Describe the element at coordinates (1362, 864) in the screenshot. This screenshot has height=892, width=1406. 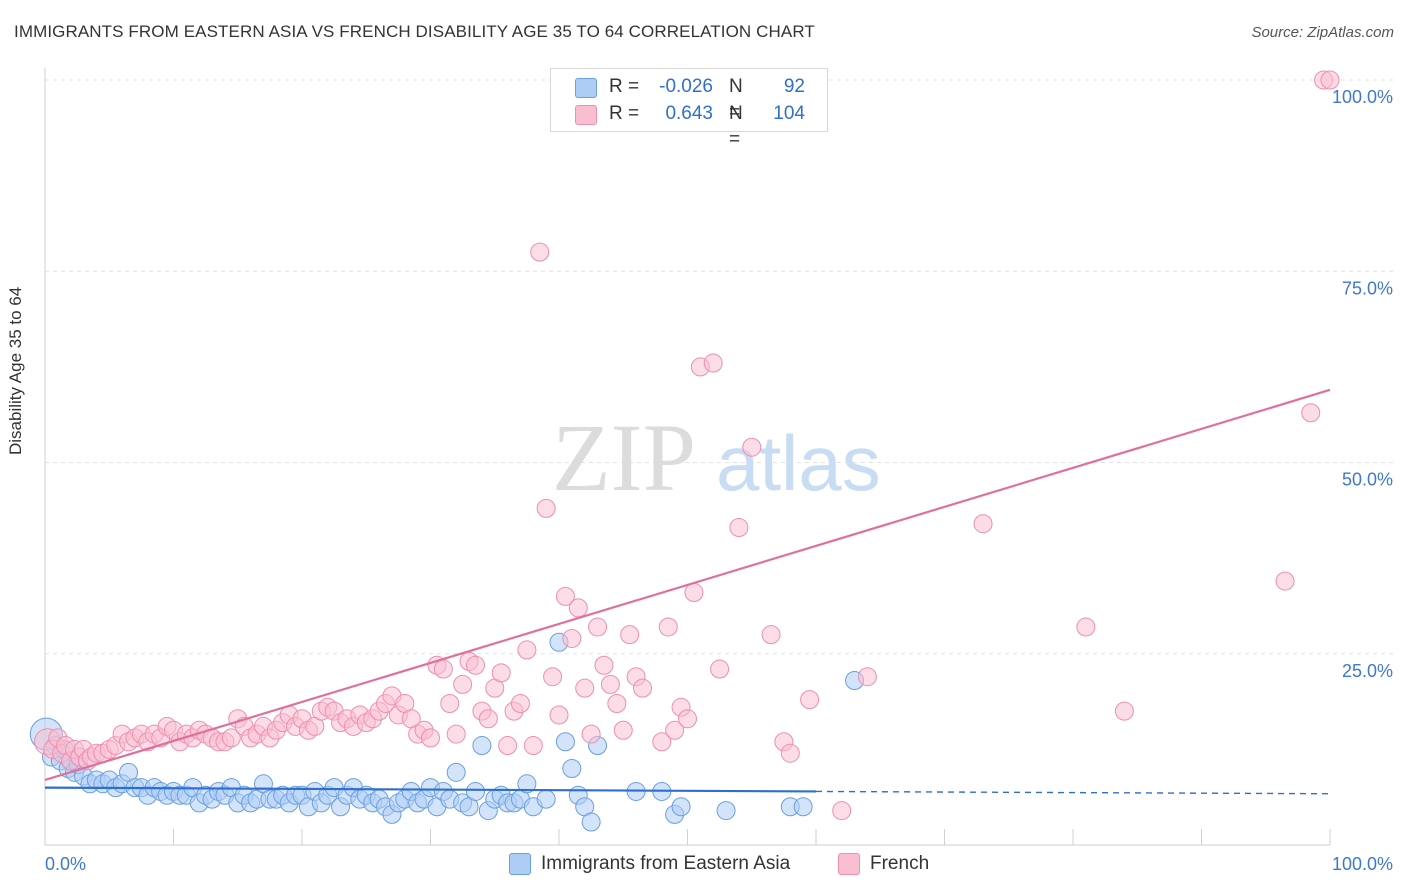
I see `x-tick-label: 100.0%` at that location.